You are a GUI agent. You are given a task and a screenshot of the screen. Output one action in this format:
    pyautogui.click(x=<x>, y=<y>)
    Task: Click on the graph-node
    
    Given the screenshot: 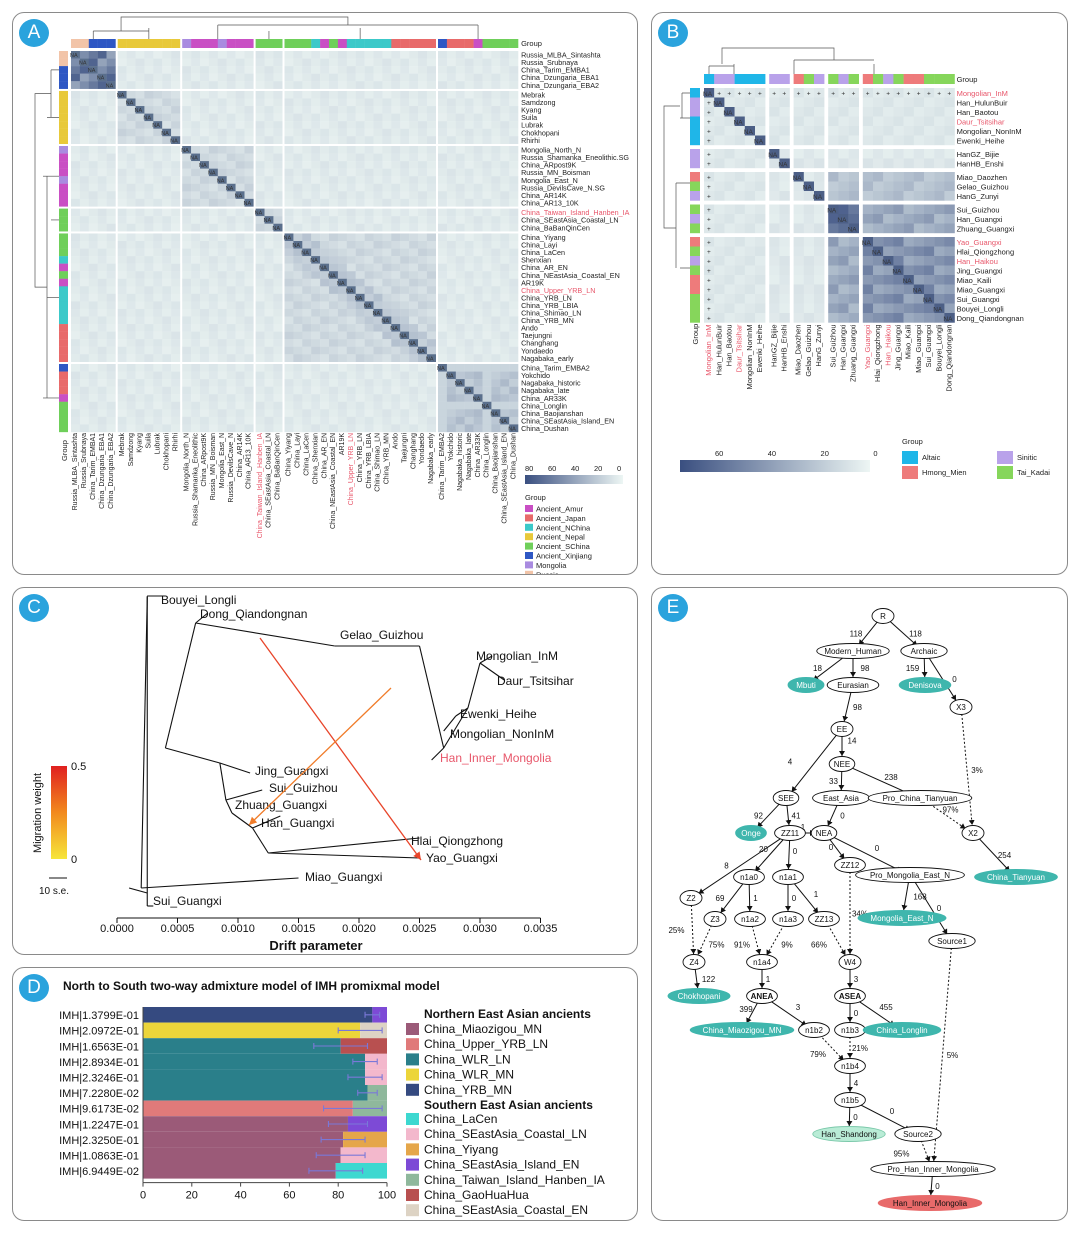 What is the action you would take?
    pyautogui.click(x=694, y=962)
    